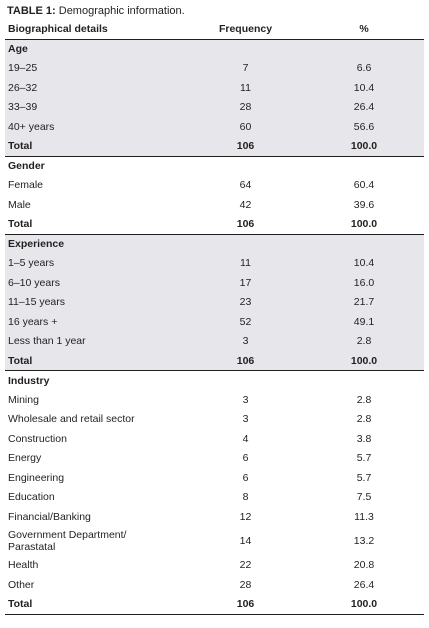  I want to click on cell-detail: 33–39, so click(100, 107).